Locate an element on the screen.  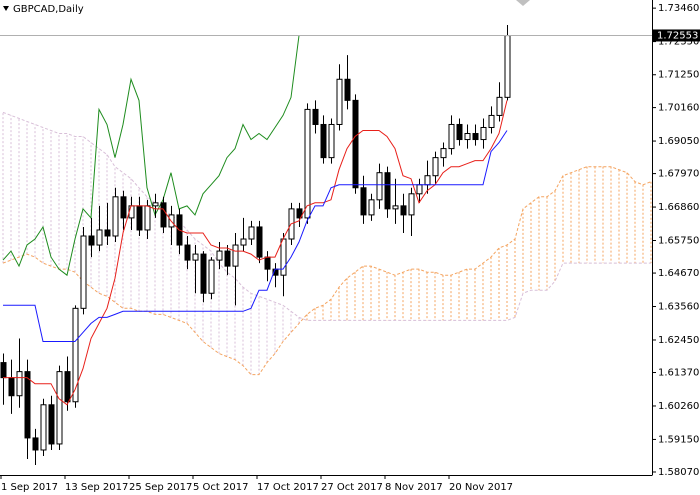
y-tick-label: 1.61370 is located at coordinates (678, 373).